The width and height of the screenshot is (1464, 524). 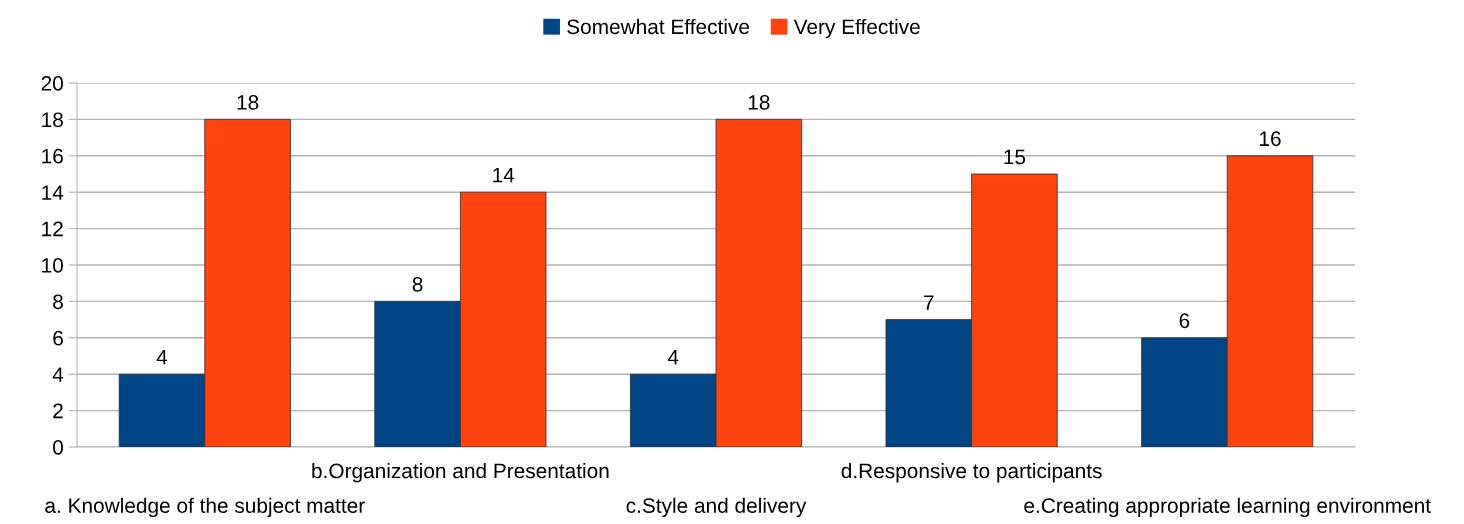 I want to click on data-label: 15, so click(x=1015, y=157).